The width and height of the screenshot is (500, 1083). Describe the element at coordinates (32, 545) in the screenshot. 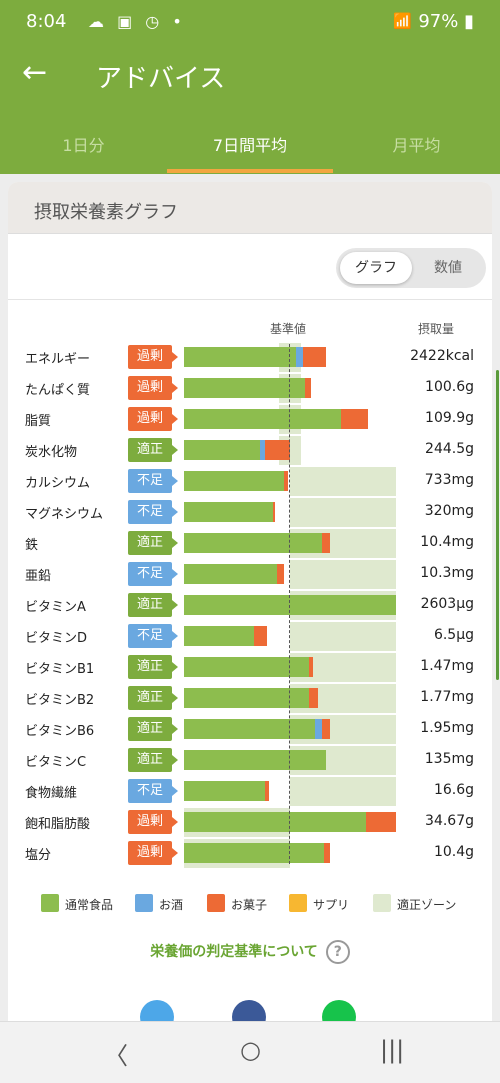

I see `nutrient-name: 鉄` at that location.